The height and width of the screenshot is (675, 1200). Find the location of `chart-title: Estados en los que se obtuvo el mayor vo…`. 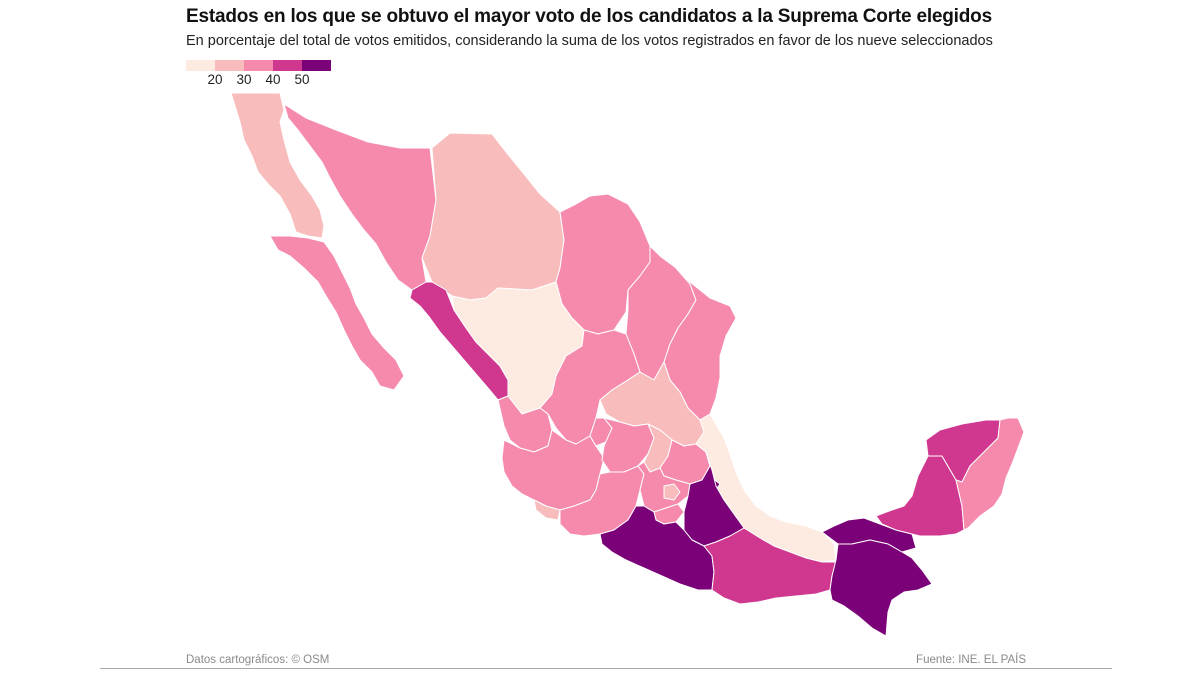

chart-title: Estados en los que se obtuvo el mayor vo… is located at coordinates (589, 16).